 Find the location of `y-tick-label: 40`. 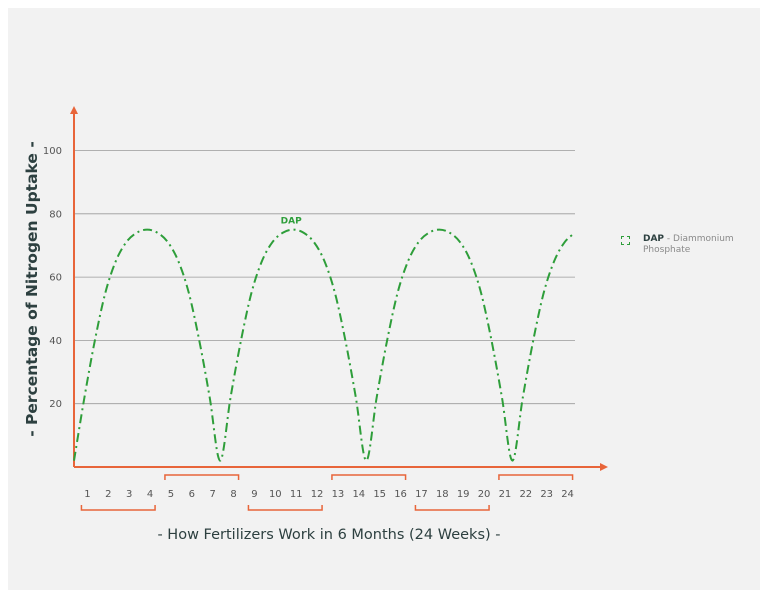

y-tick-label: 40 is located at coordinates (55, 341).